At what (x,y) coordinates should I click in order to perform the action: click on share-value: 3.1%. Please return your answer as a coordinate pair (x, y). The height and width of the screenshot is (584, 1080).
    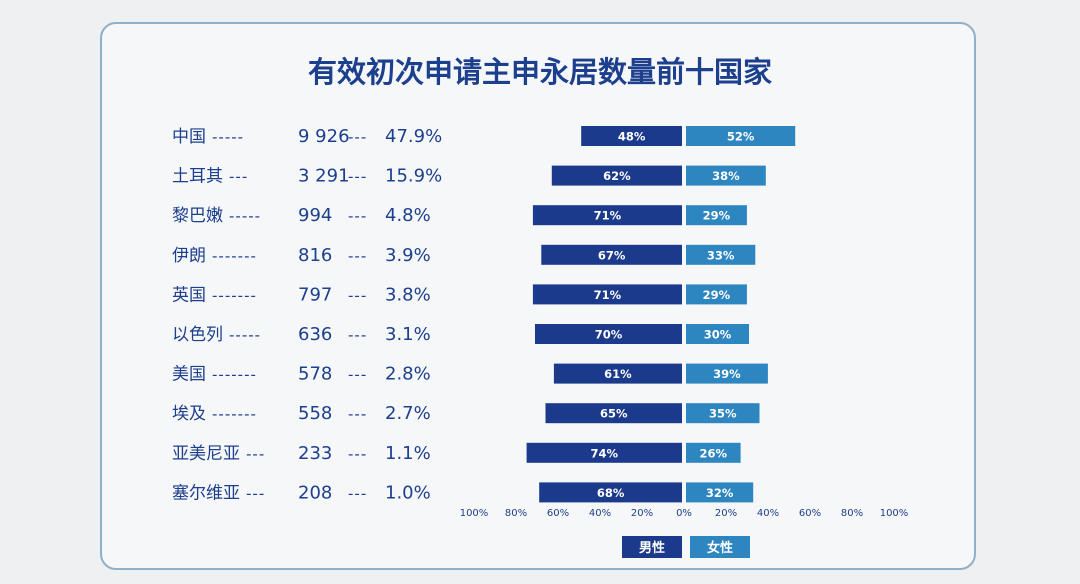
    Looking at the image, I should click on (408, 334).